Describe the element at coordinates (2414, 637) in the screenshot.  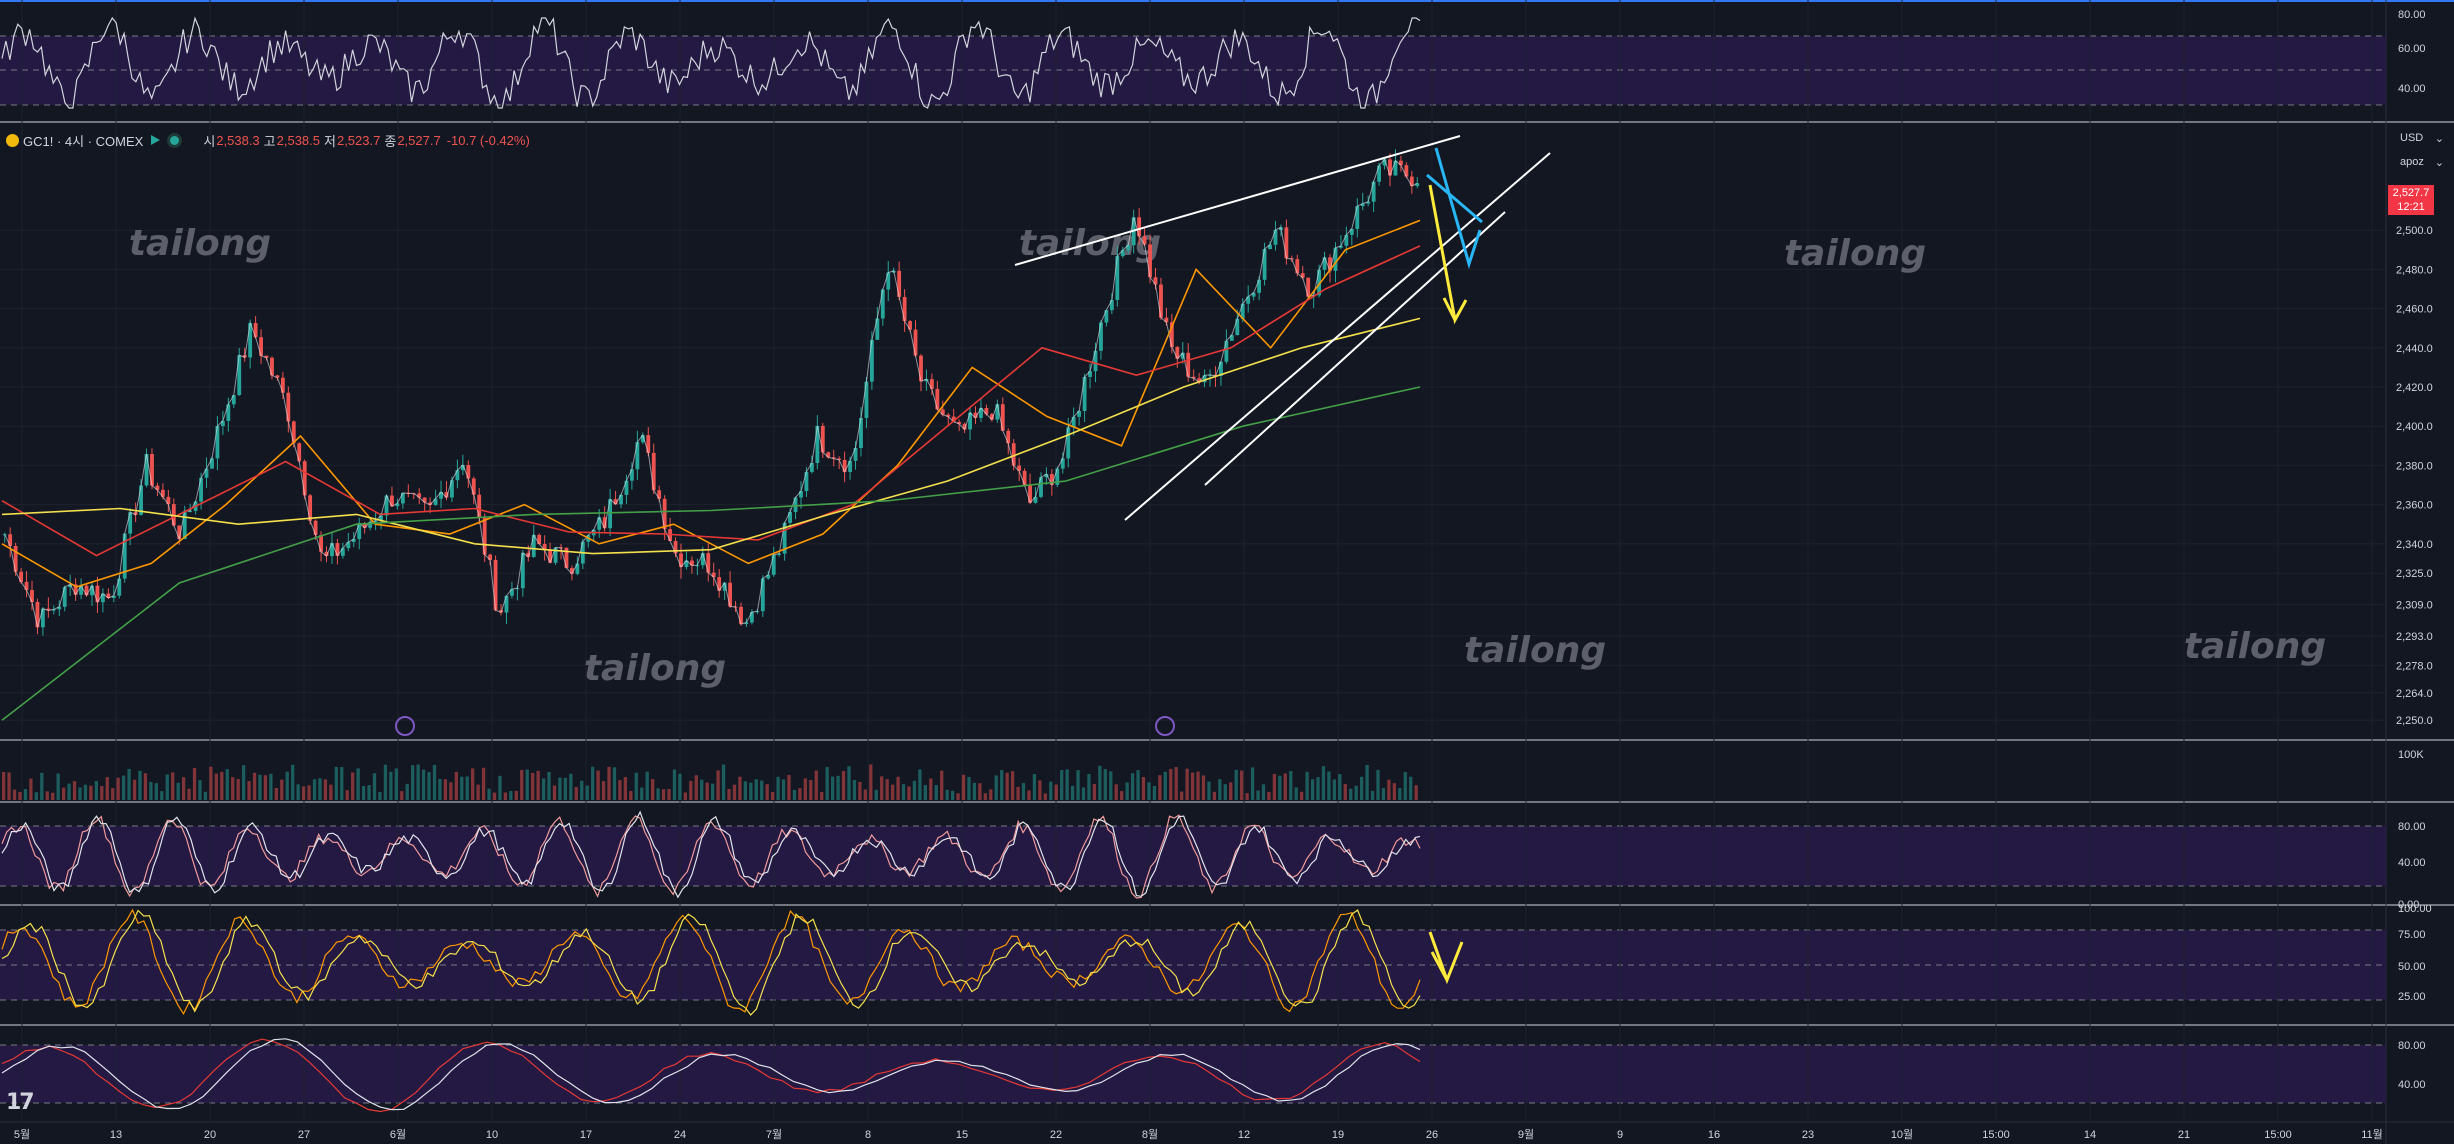
I see `price-tick-label: 2,293.0` at that location.